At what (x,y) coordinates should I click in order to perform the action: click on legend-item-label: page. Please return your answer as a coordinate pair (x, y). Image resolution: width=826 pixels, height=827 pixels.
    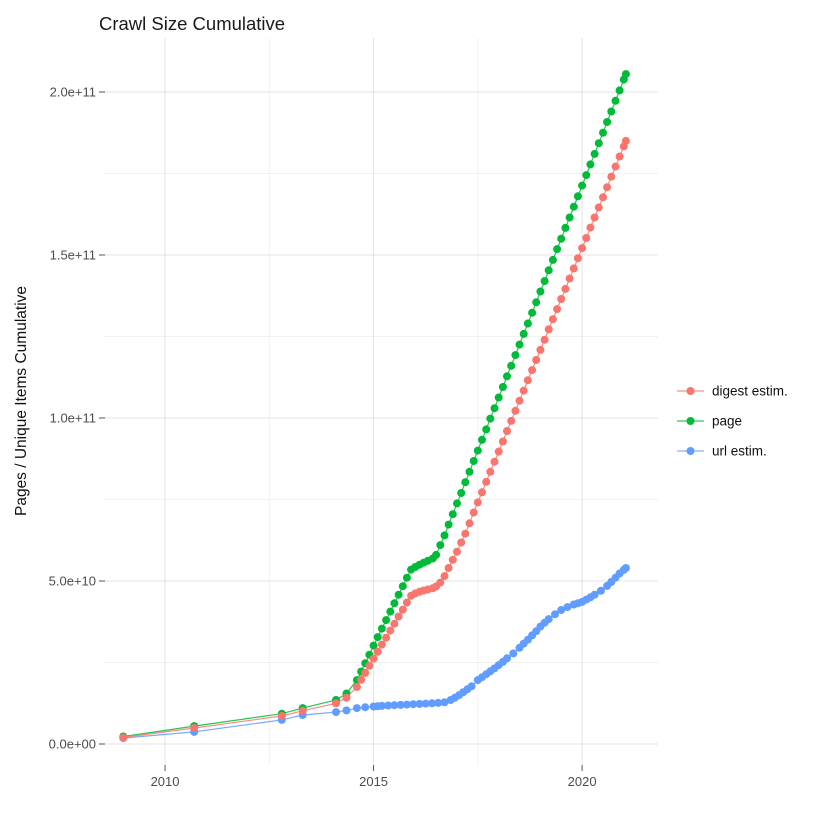
    Looking at the image, I should click on (727, 421).